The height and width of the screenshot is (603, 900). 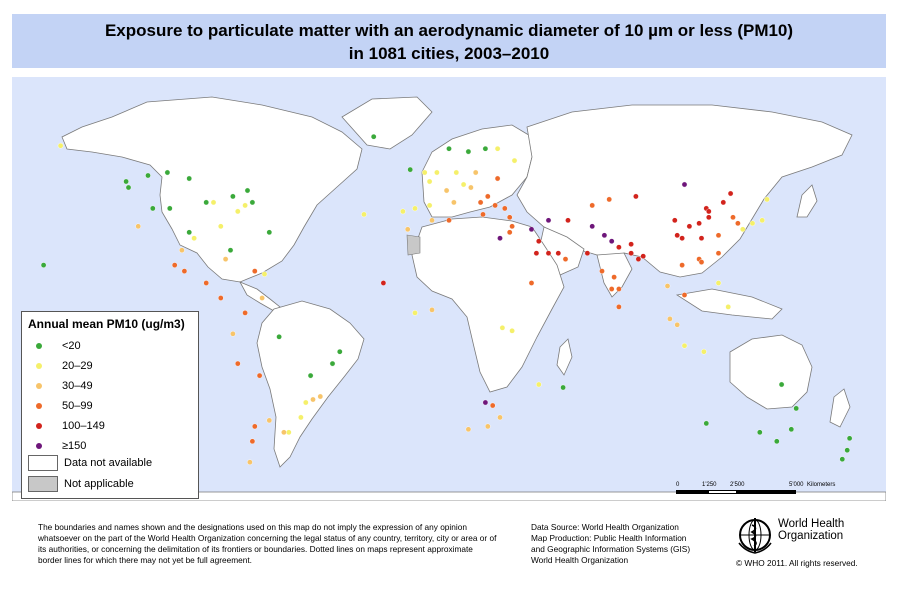 What do you see at coordinates (821, 485) in the screenshot?
I see `scale-unit: Kilometers` at bounding box center [821, 485].